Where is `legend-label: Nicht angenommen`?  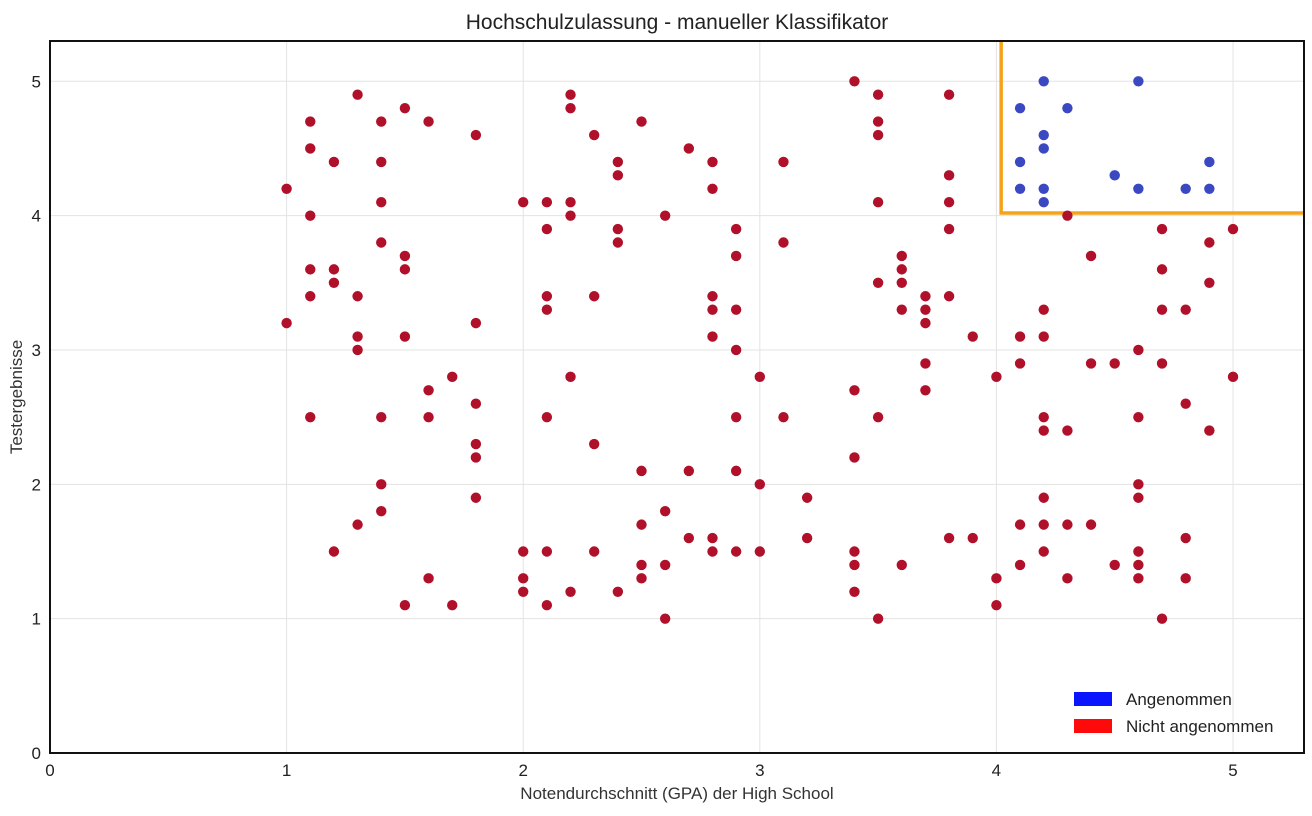
legend-label: Nicht angenommen is located at coordinates (1199, 726).